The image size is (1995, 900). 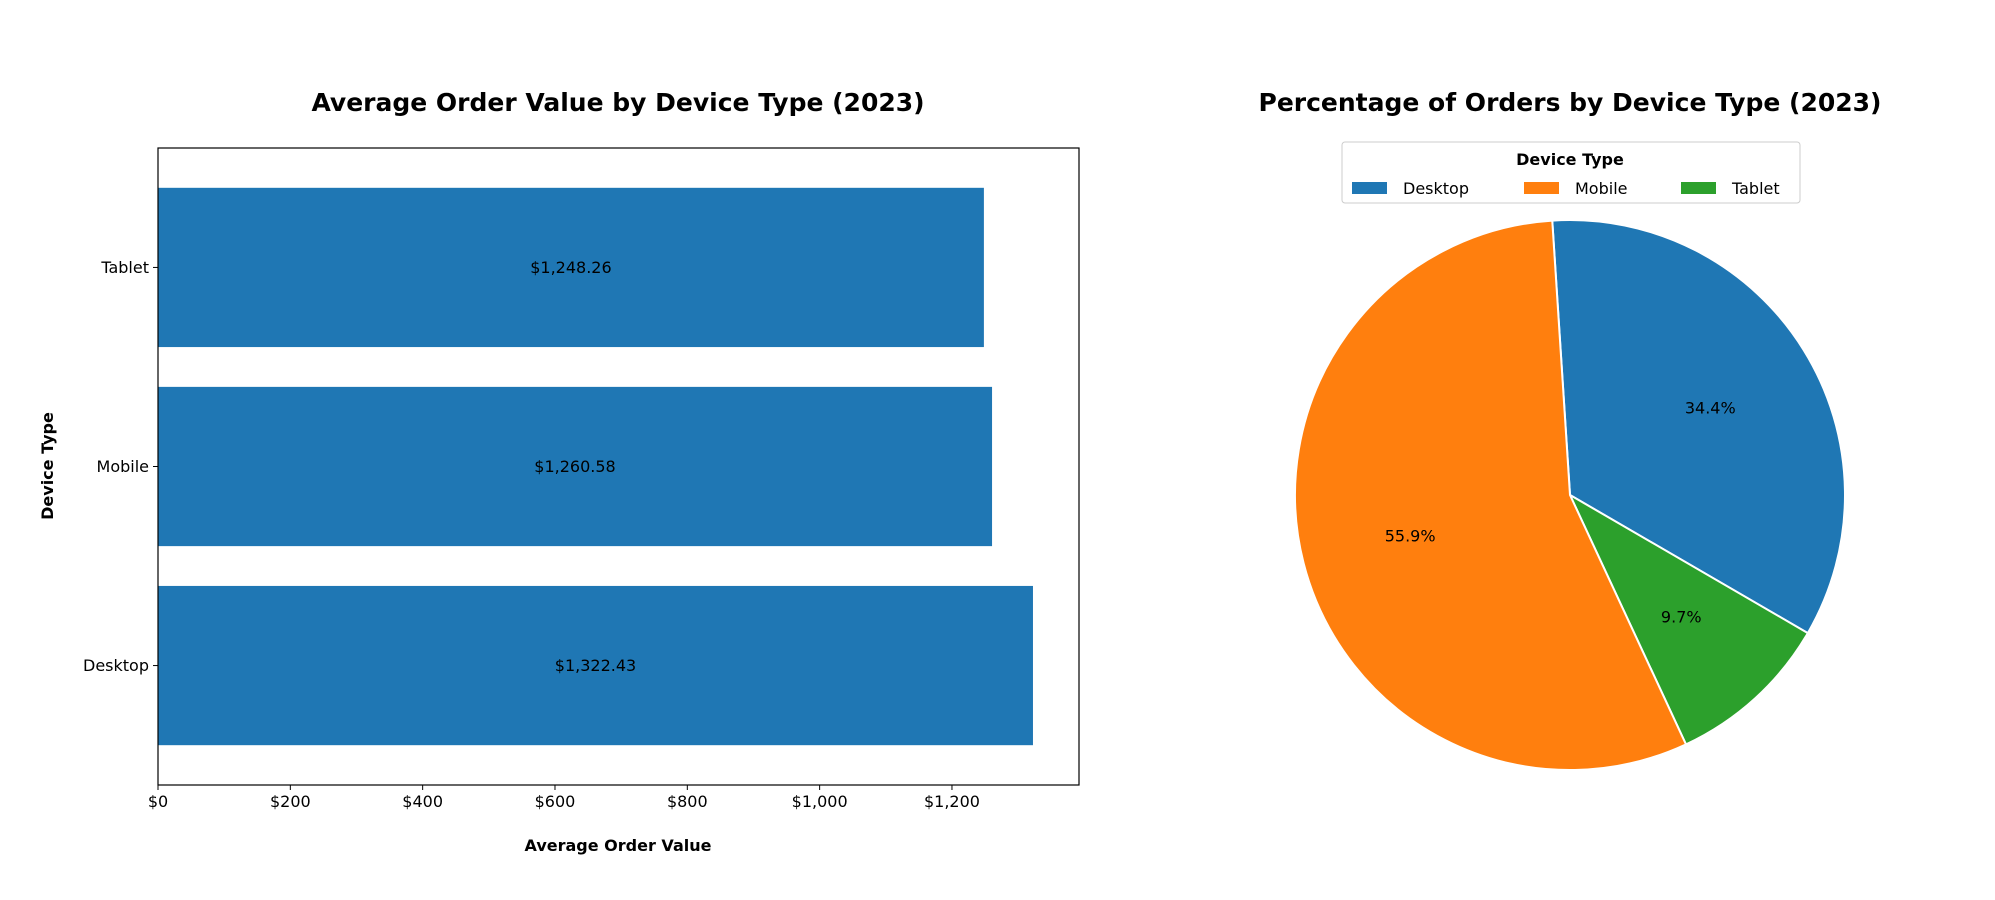 I want to click on y-tick-label: Tablet, so click(x=124, y=267).